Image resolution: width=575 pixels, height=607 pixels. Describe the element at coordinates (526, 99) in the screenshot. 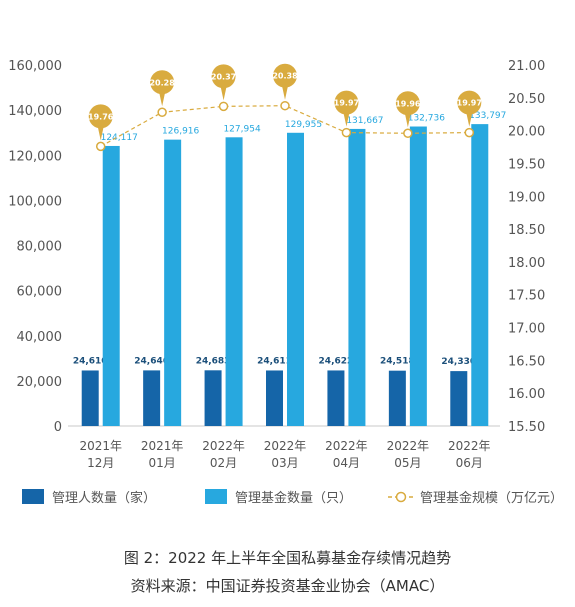

I see `y-right-tick-label: 20.50` at that location.